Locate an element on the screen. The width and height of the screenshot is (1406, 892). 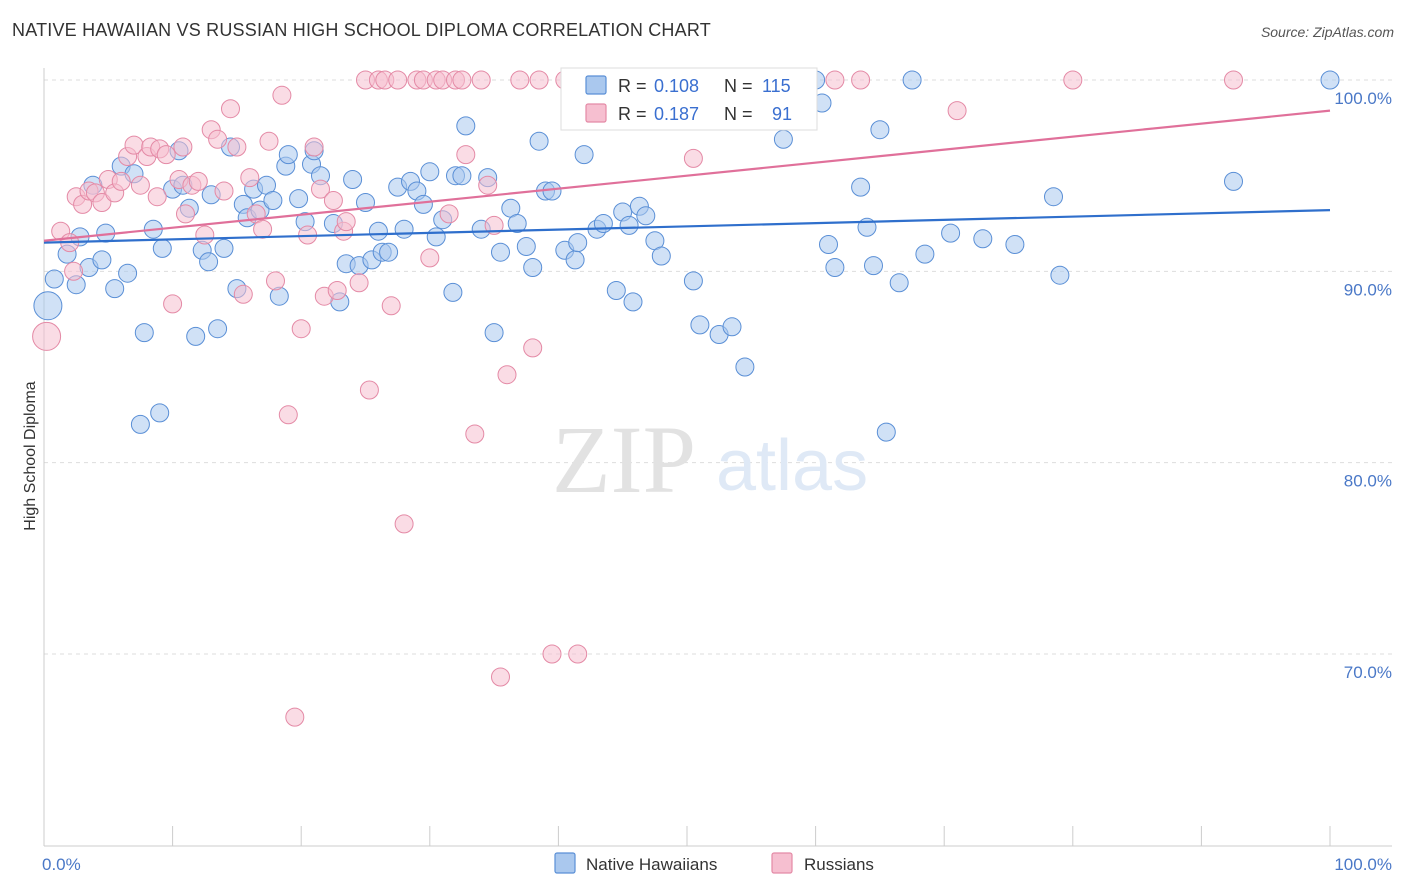
legend-swatch-native-hawaiians is located at coordinates (565, 863).